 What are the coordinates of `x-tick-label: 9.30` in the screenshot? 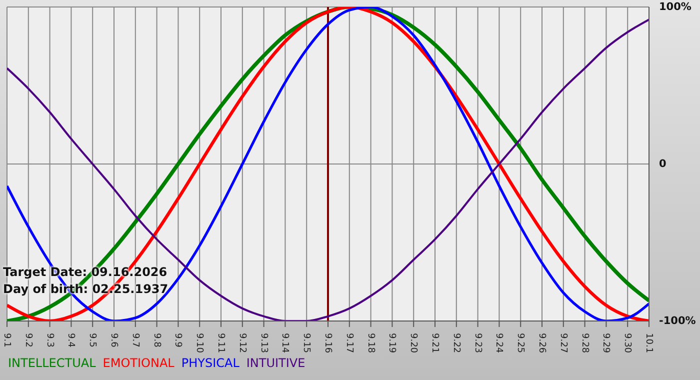 It's located at (627, 343).